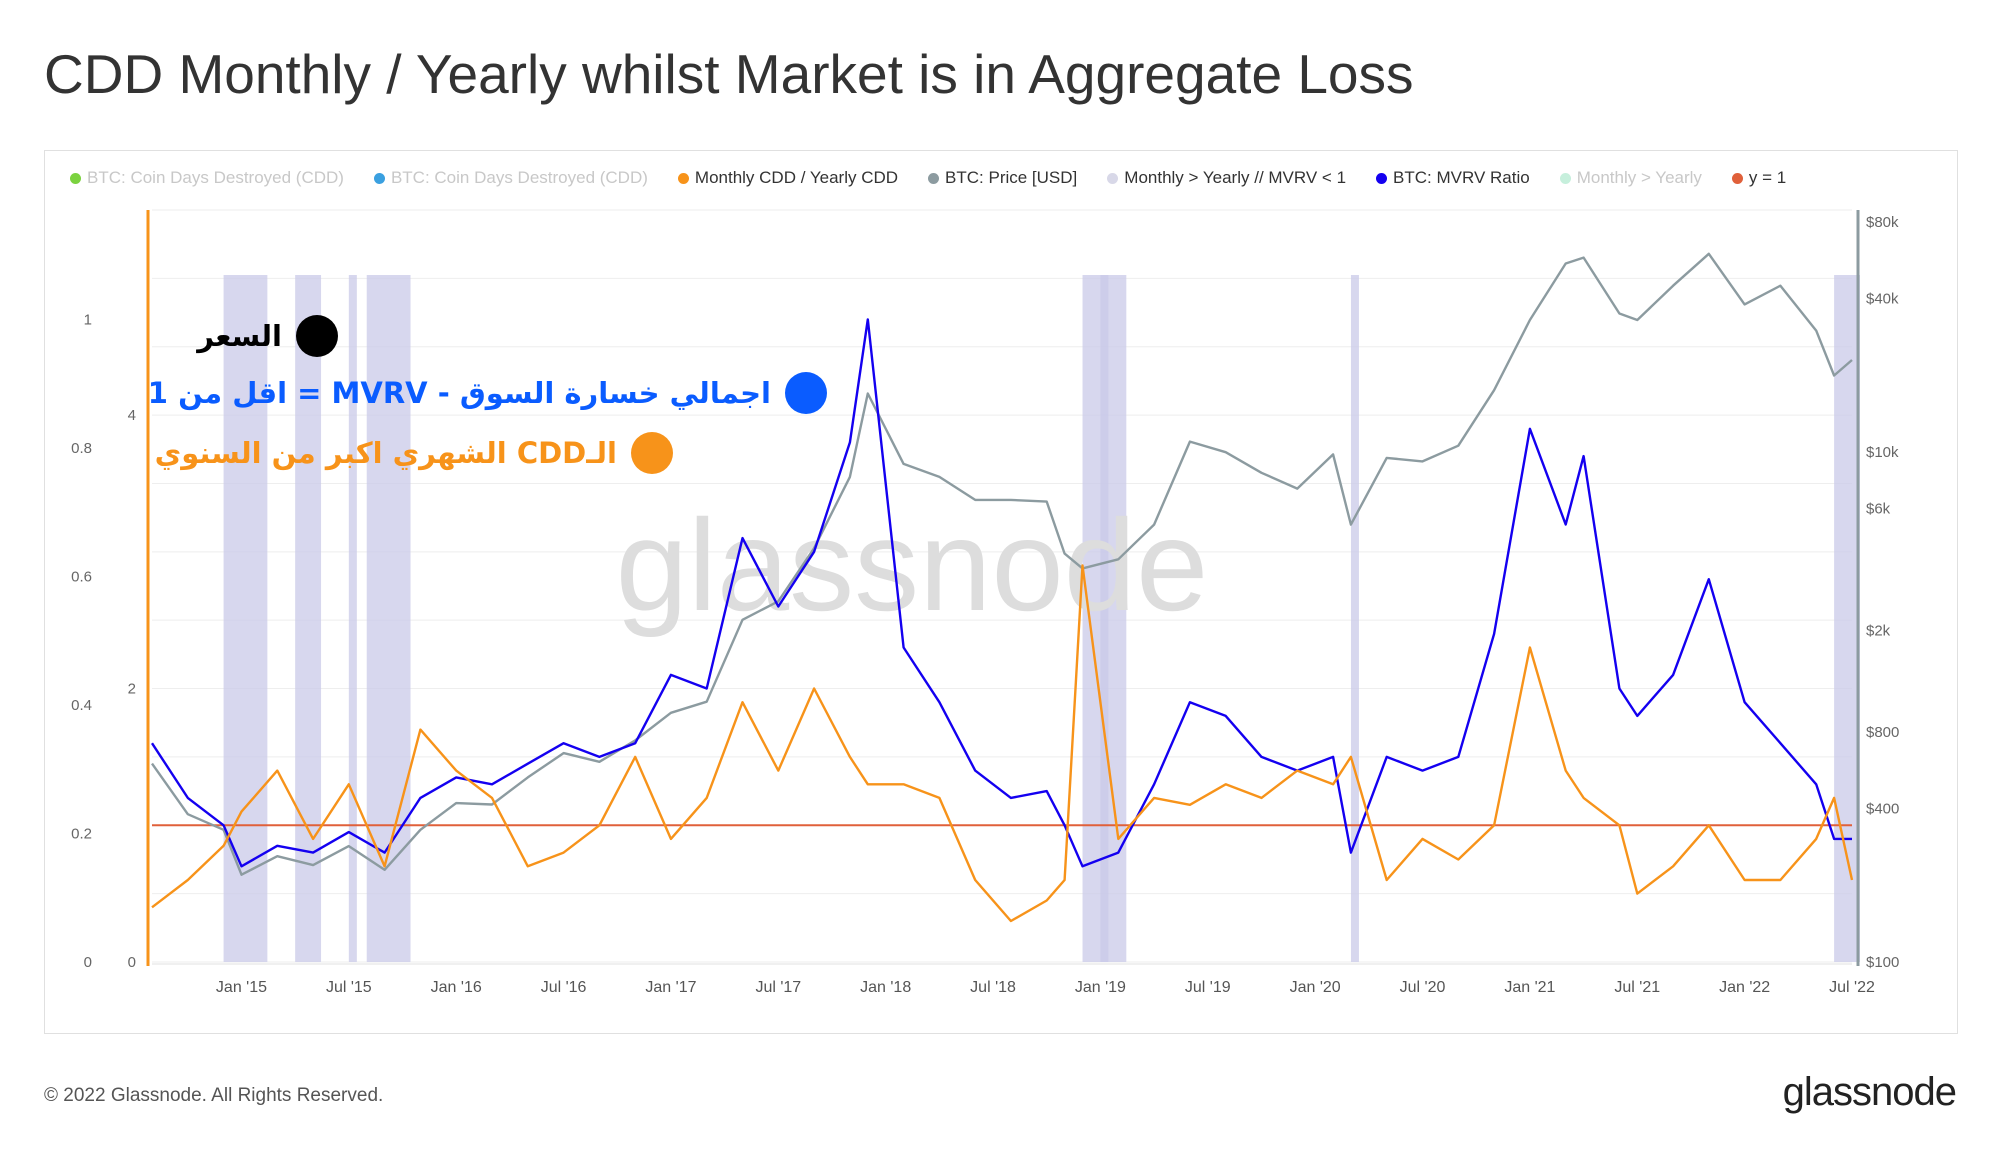  What do you see at coordinates (385, 453) in the screenshot?
I see `annotation-cdd-text: الـCDD الشهري اكبر من السنوي` at bounding box center [385, 453].